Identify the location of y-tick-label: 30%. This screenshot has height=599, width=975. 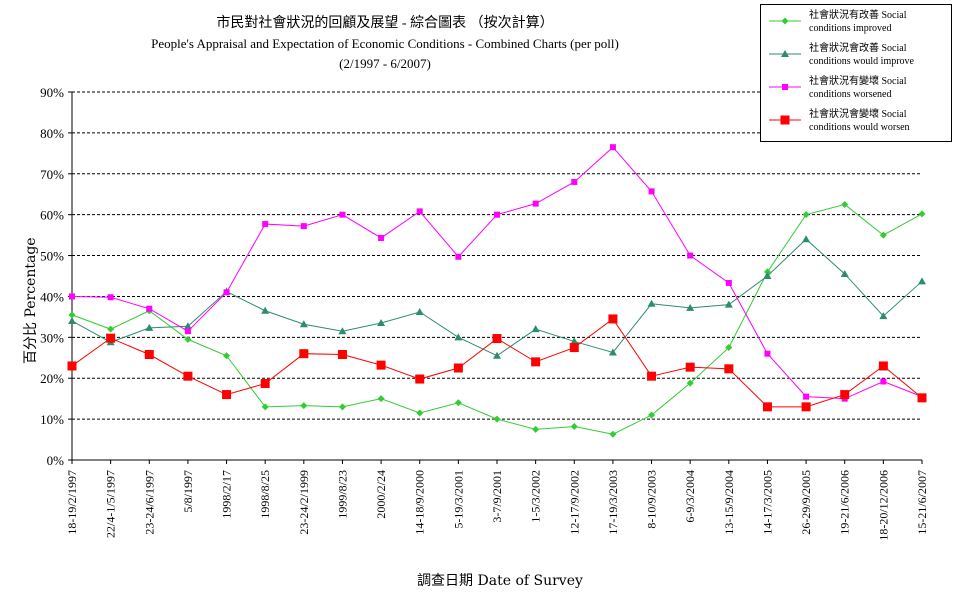
(52, 337).